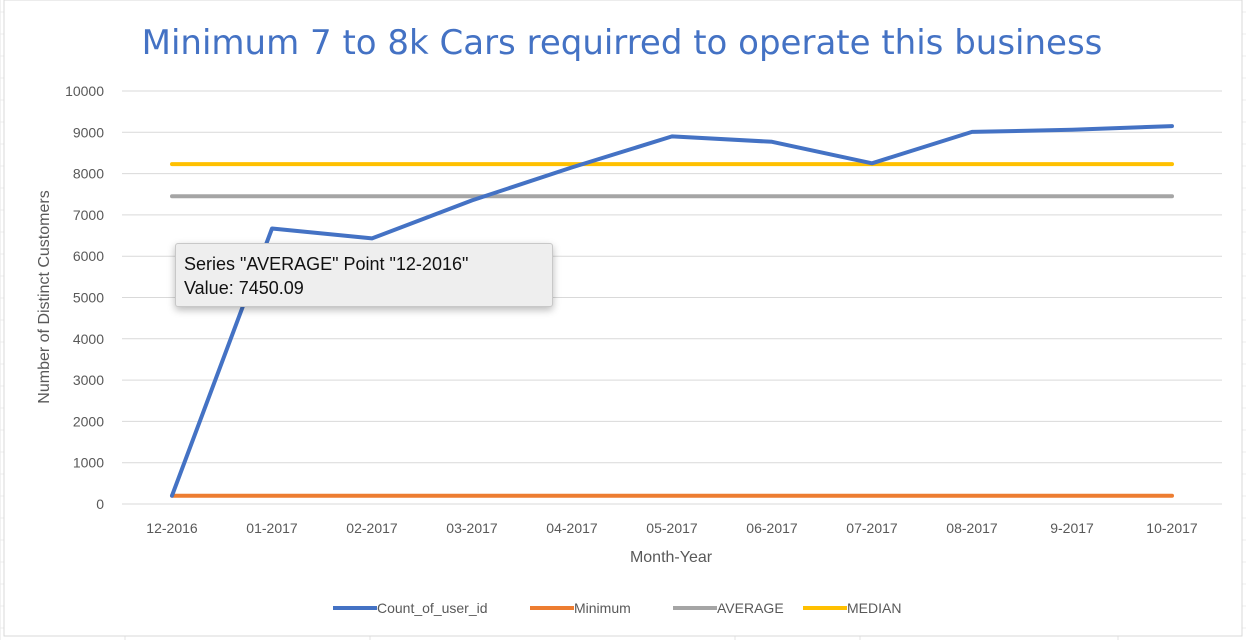 The image size is (1246, 640). Describe the element at coordinates (972, 528) in the screenshot. I see `x-tick-label: 08-2017` at that location.